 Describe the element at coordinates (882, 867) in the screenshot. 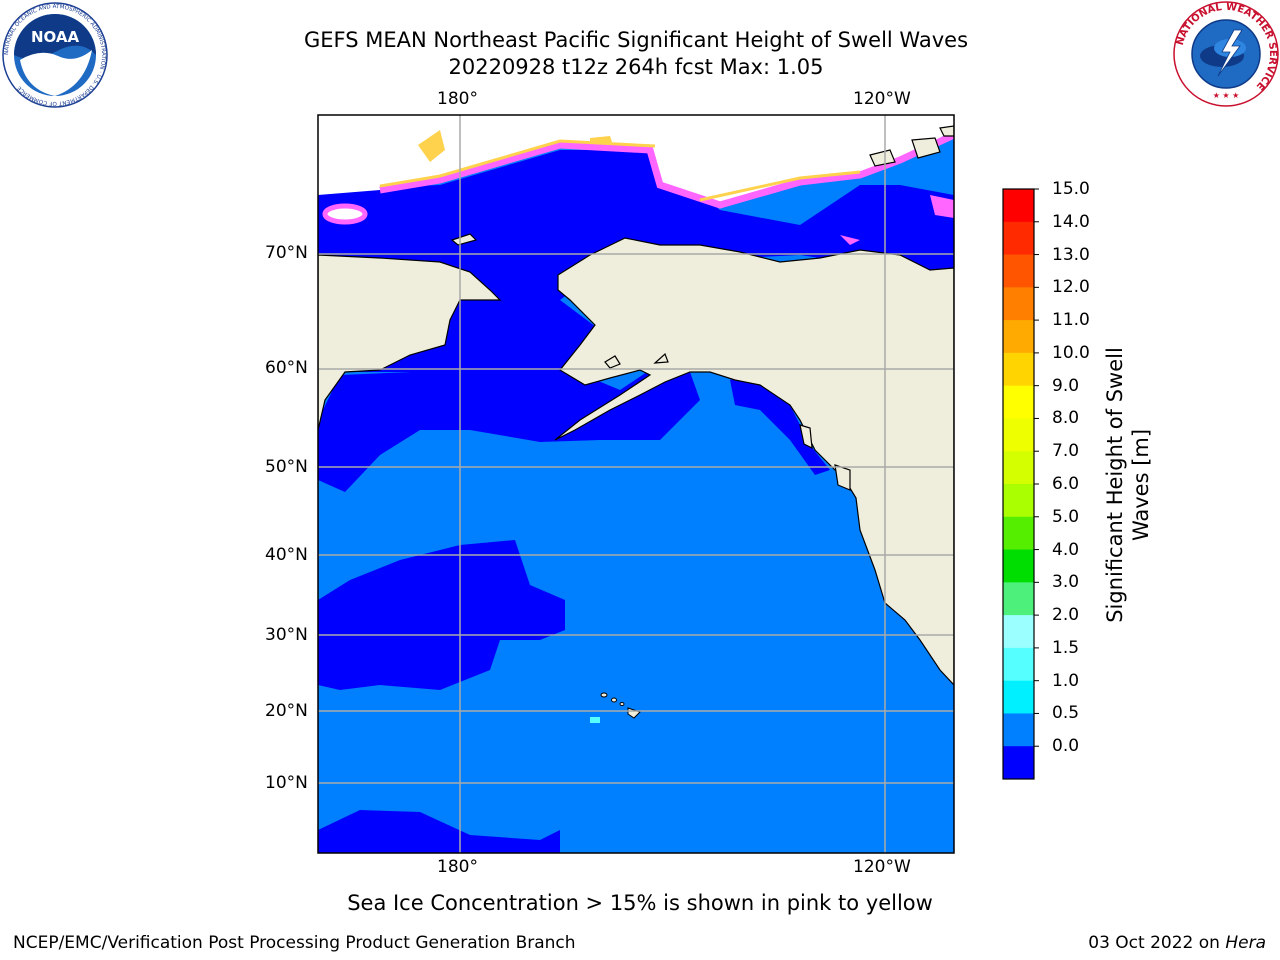

I see `bottom-lon-label: 120°W` at that location.